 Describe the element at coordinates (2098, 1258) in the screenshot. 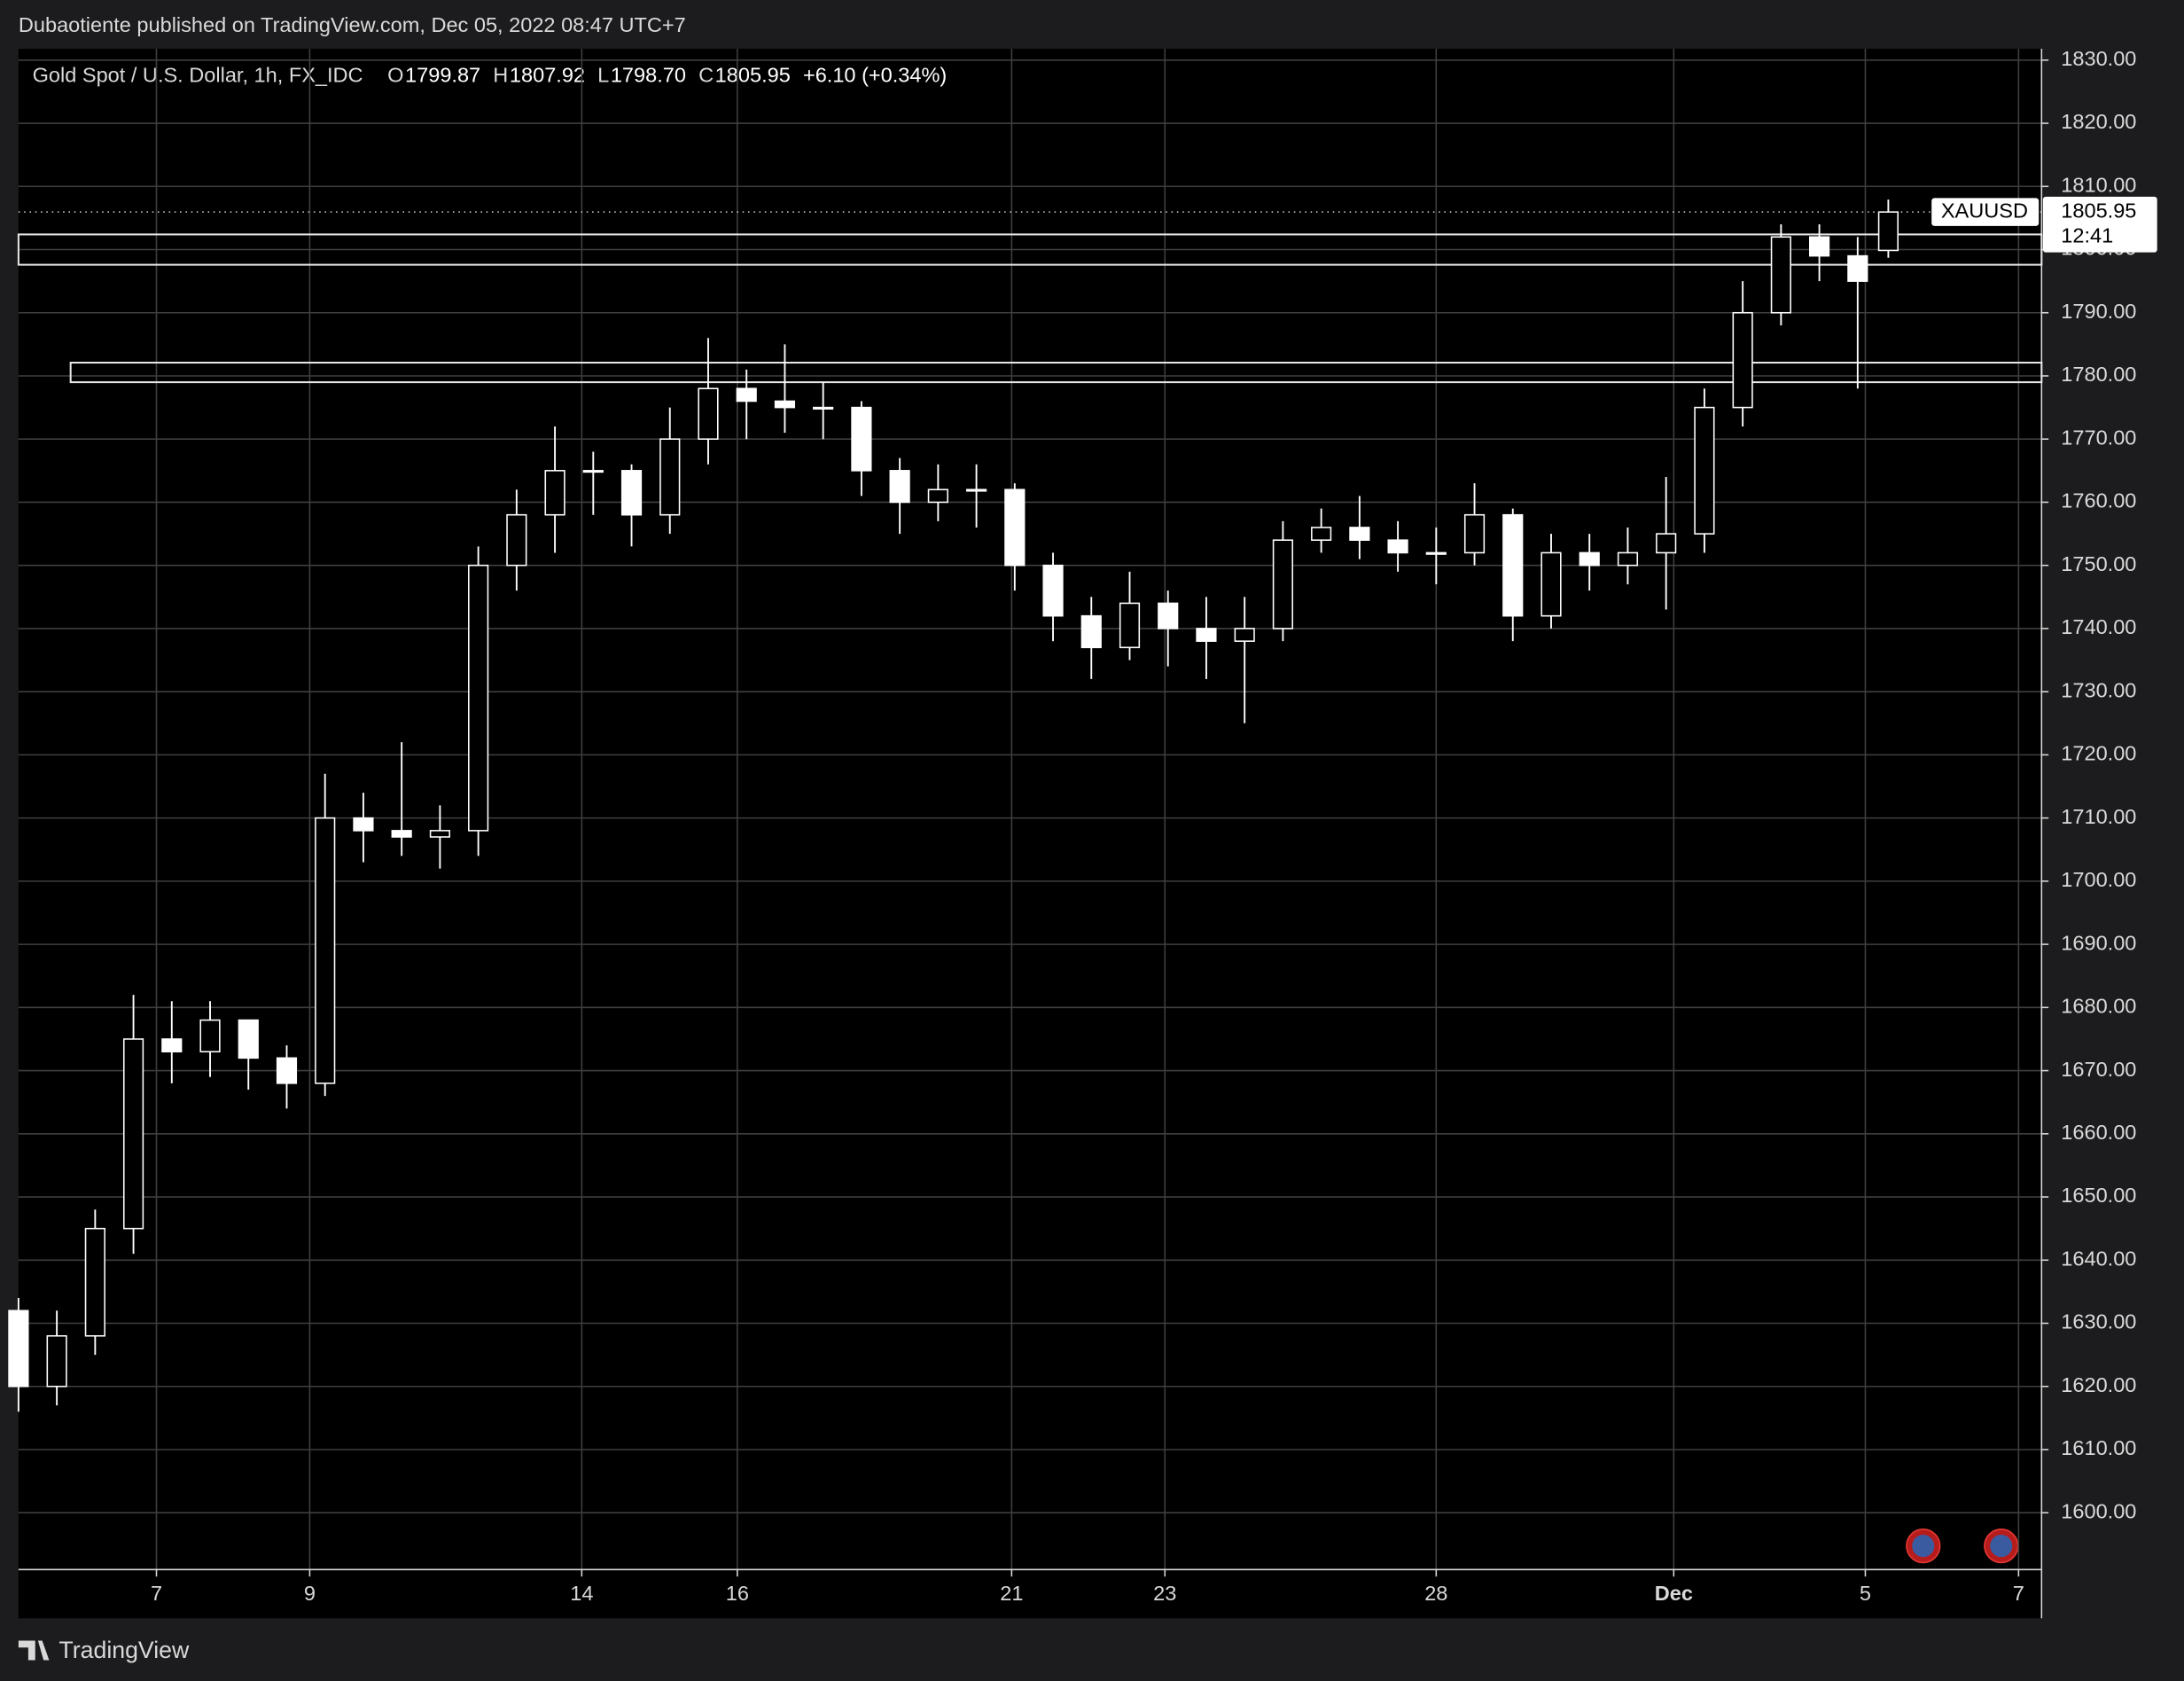

I see `y-tick-label: 1640.00` at that location.